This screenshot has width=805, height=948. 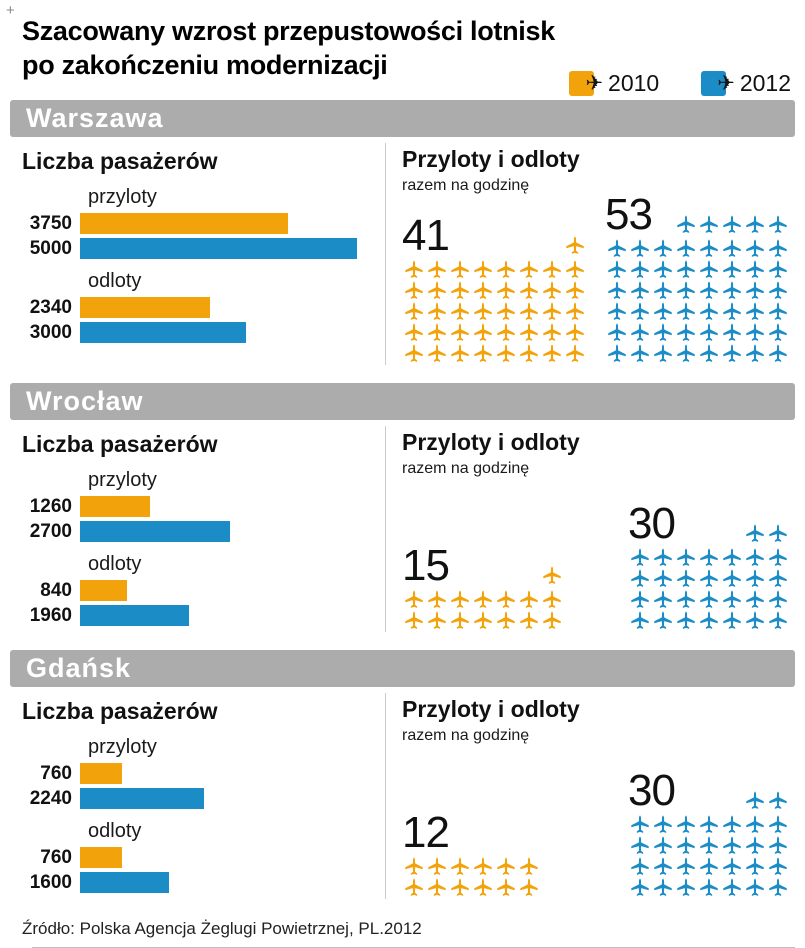 What do you see at coordinates (203, 786) in the screenshot?
I see `bars-arrivals: 760 2240` at bounding box center [203, 786].